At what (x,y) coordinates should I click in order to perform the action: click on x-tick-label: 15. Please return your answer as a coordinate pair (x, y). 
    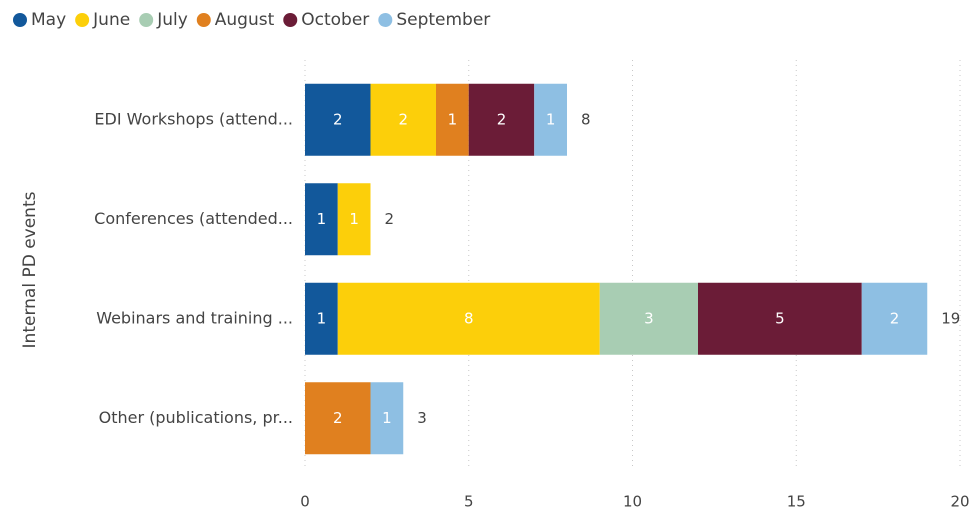
    Looking at the image, I should click on (796, 502).